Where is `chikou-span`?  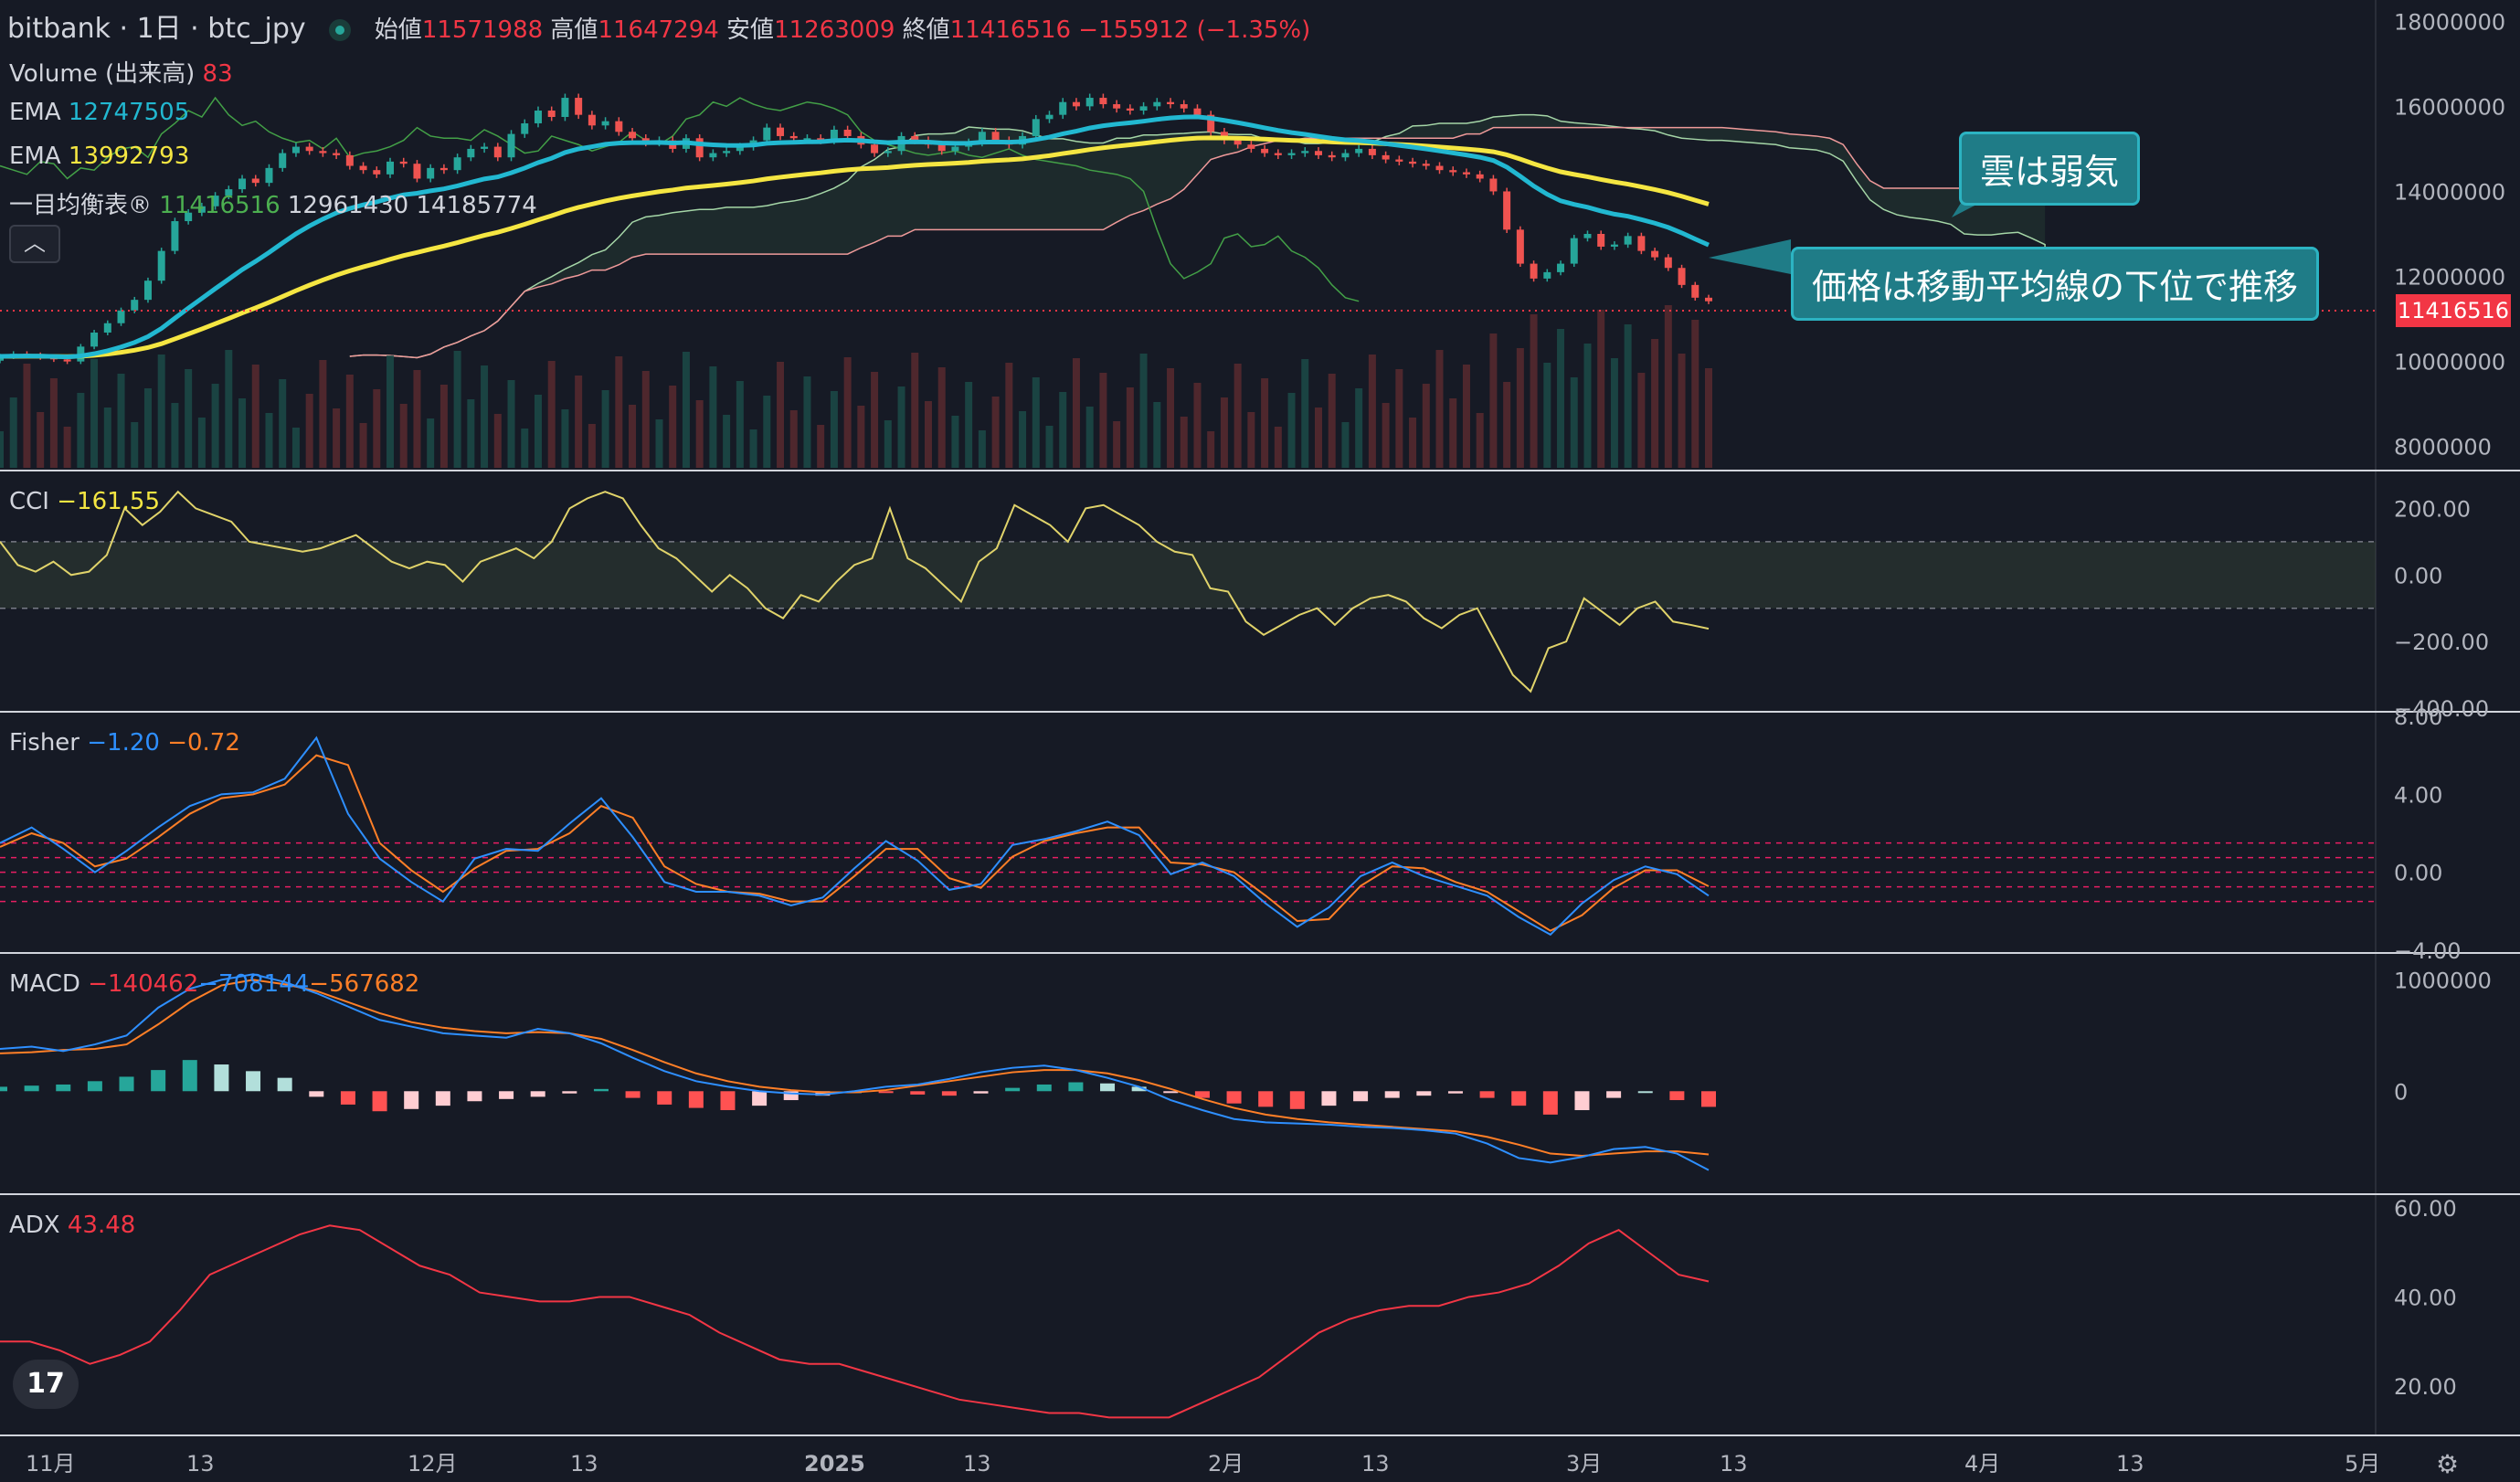
chikou-span is located at coordinates (680, 199).